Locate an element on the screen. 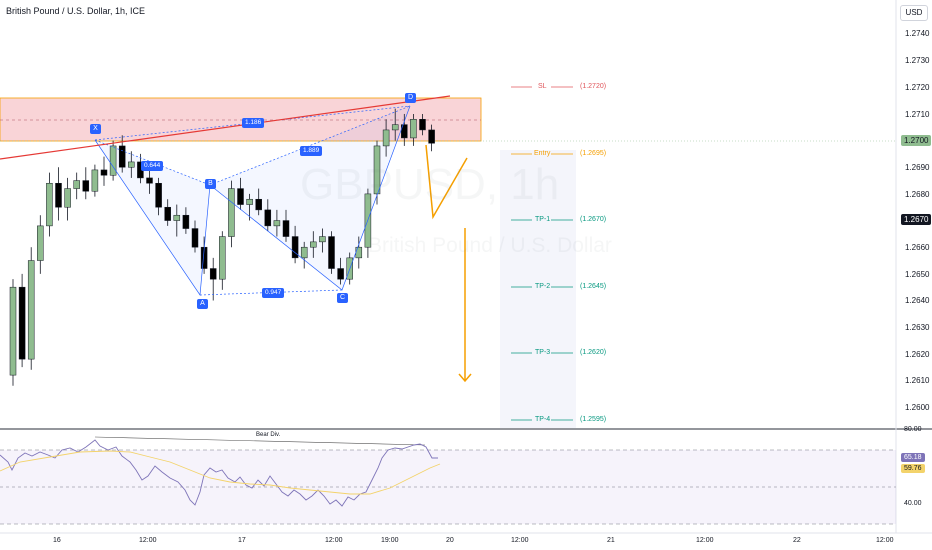 The width and height of the screenshot is (932, 550). time-tick: 19:00 is located at coordinates (390, 540).